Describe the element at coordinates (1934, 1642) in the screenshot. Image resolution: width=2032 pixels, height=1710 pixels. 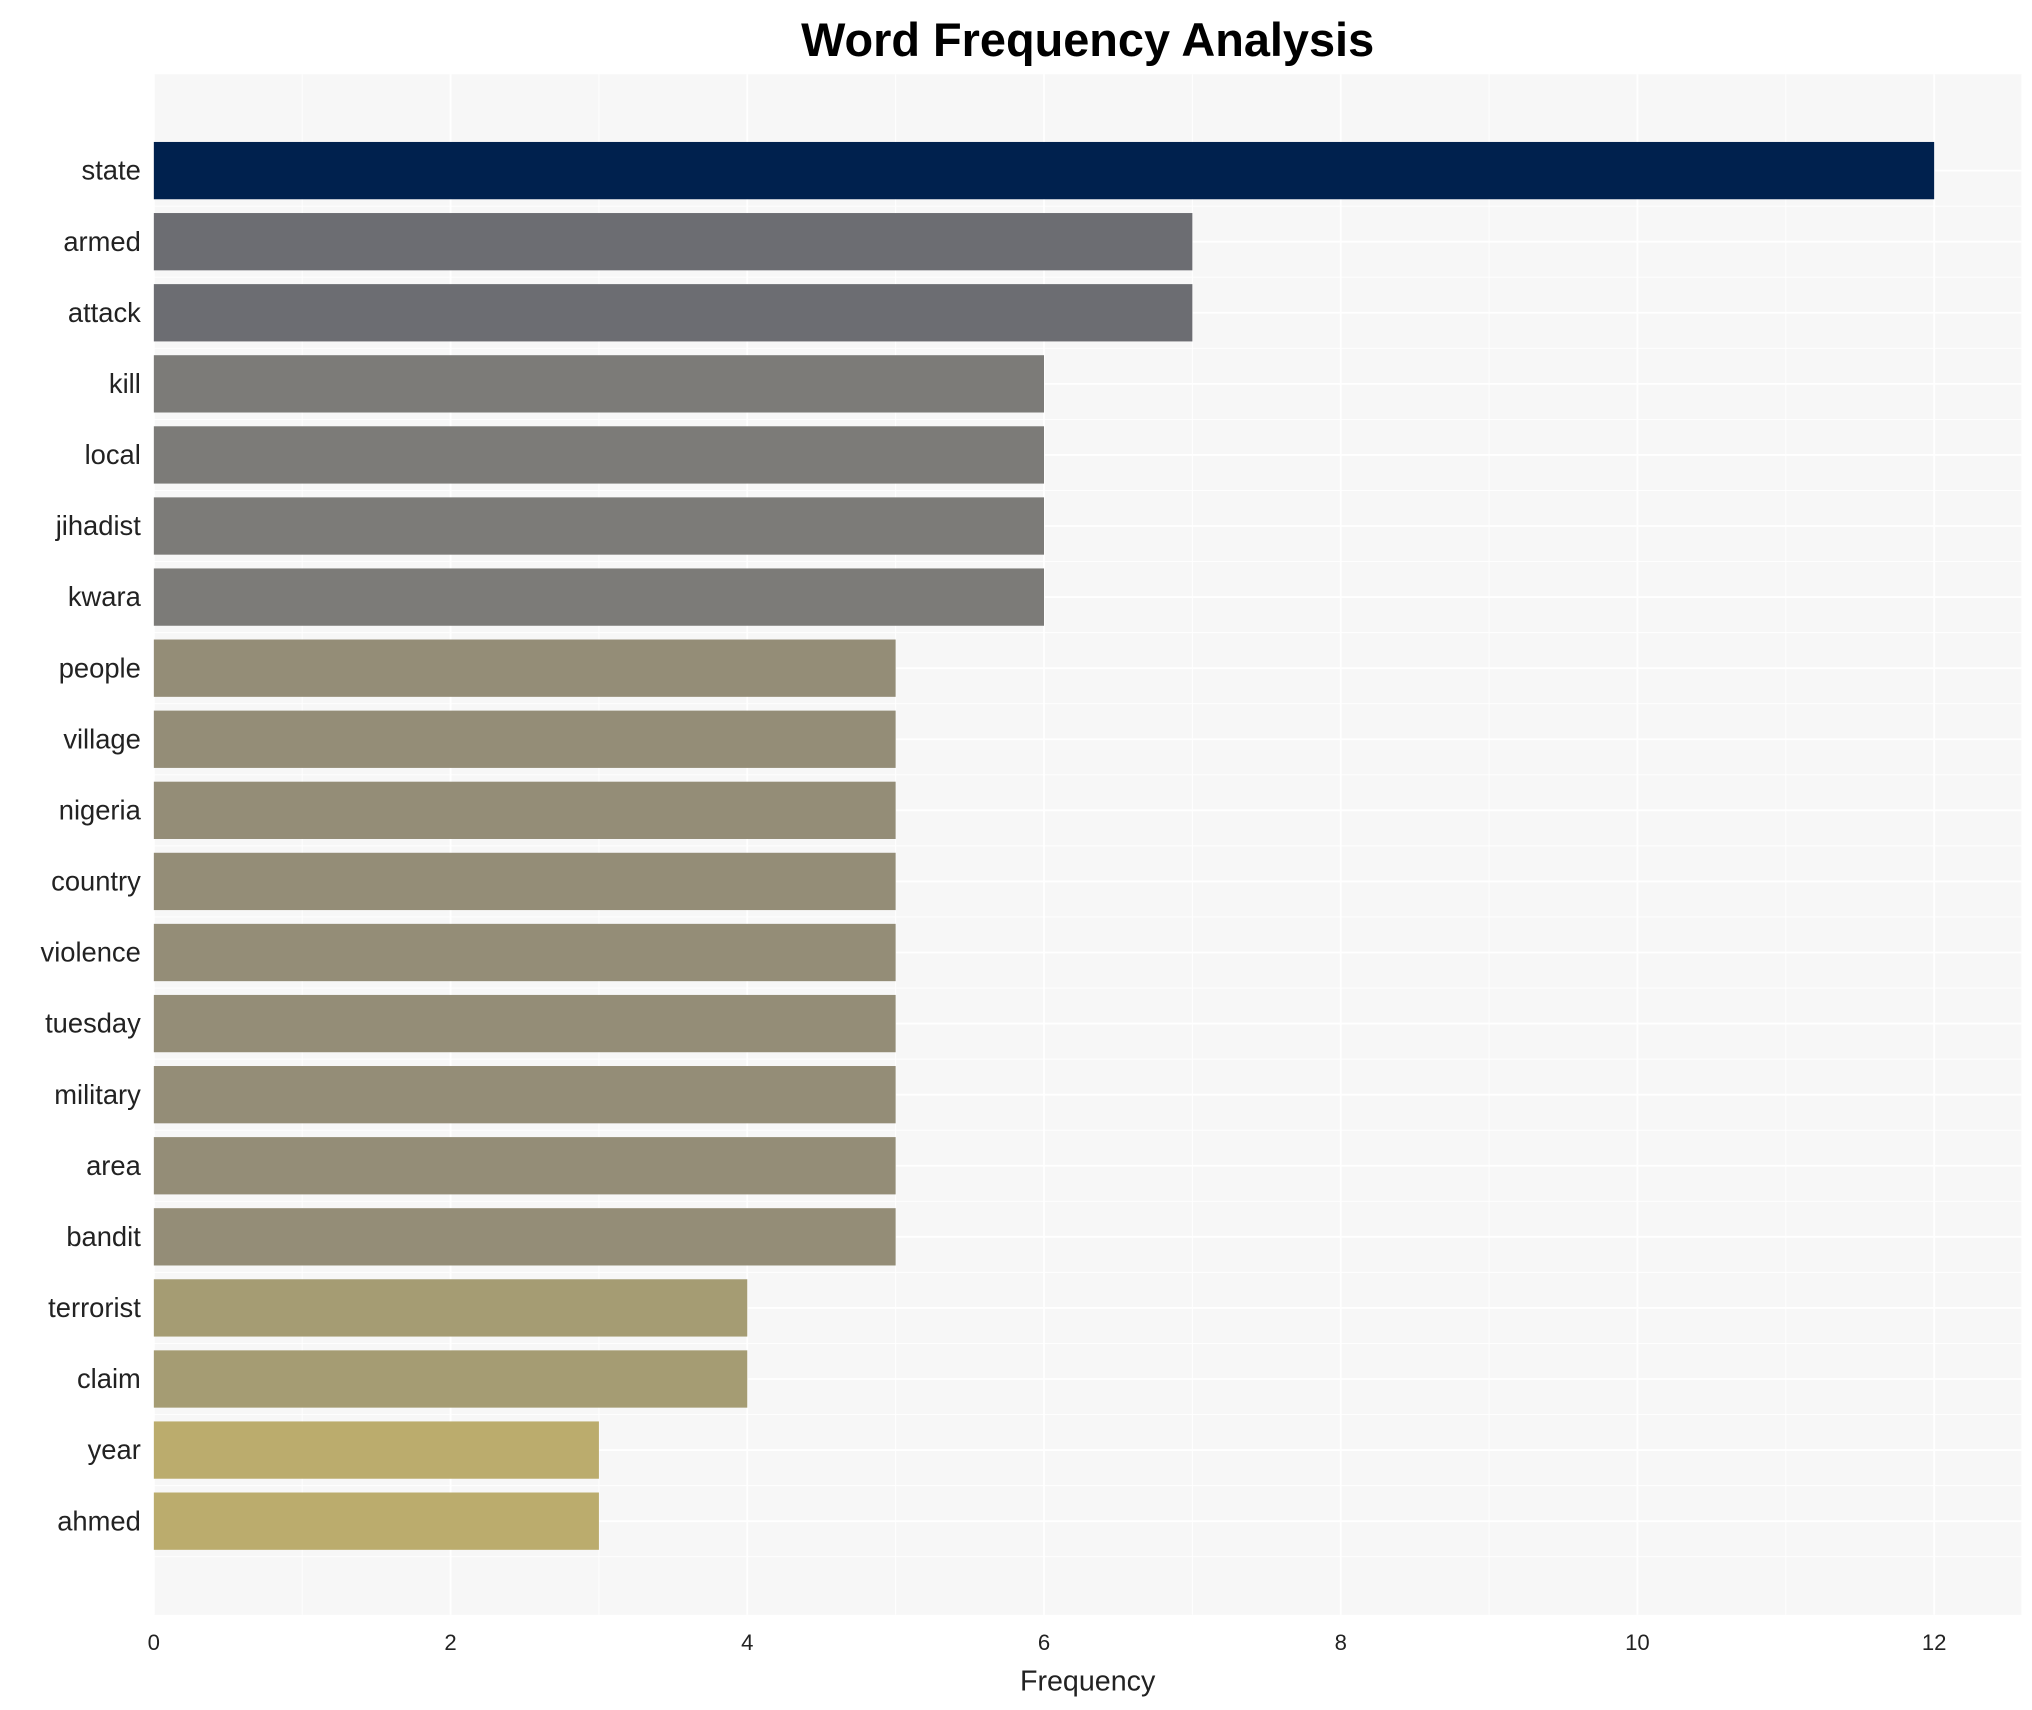
I see `x-tick-label: 12` at that location.